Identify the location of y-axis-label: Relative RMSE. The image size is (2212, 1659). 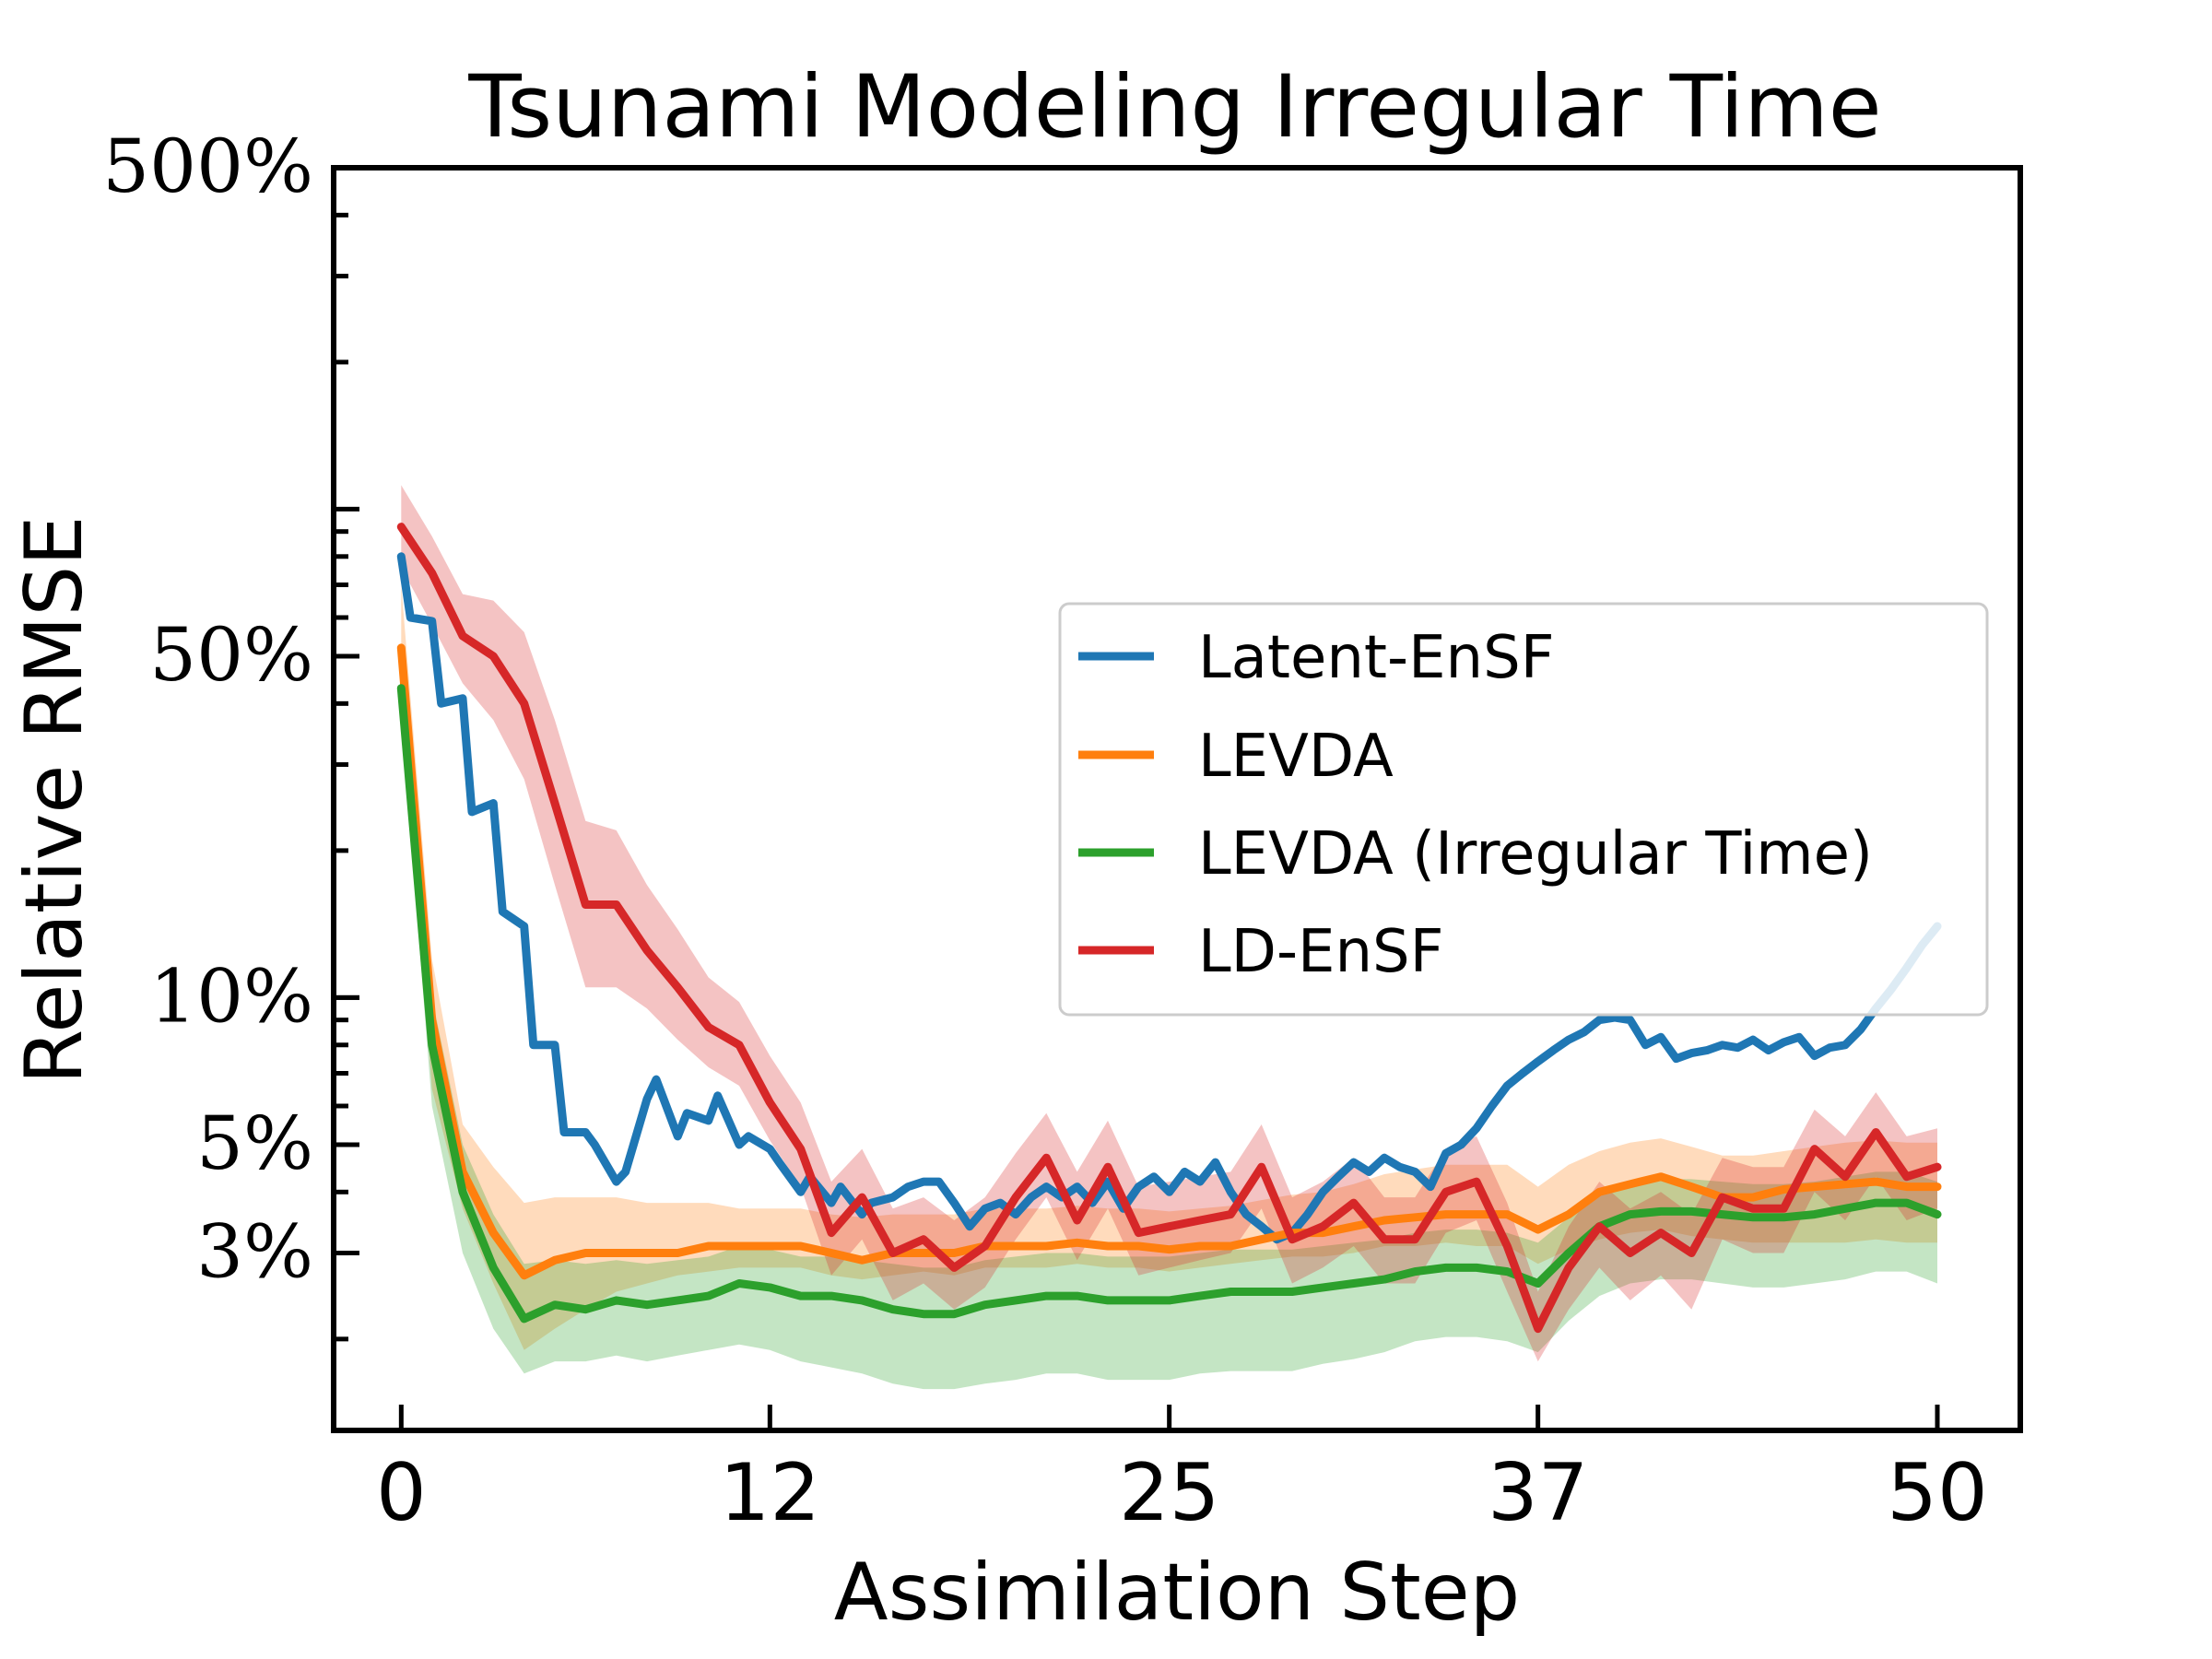
(54, 799).